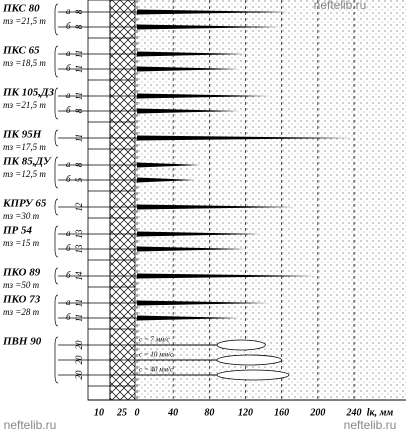 Image resolution: width=406 pixels, height=433 pixels. I want to click on x-tick-label: 120, so click(245, 412).